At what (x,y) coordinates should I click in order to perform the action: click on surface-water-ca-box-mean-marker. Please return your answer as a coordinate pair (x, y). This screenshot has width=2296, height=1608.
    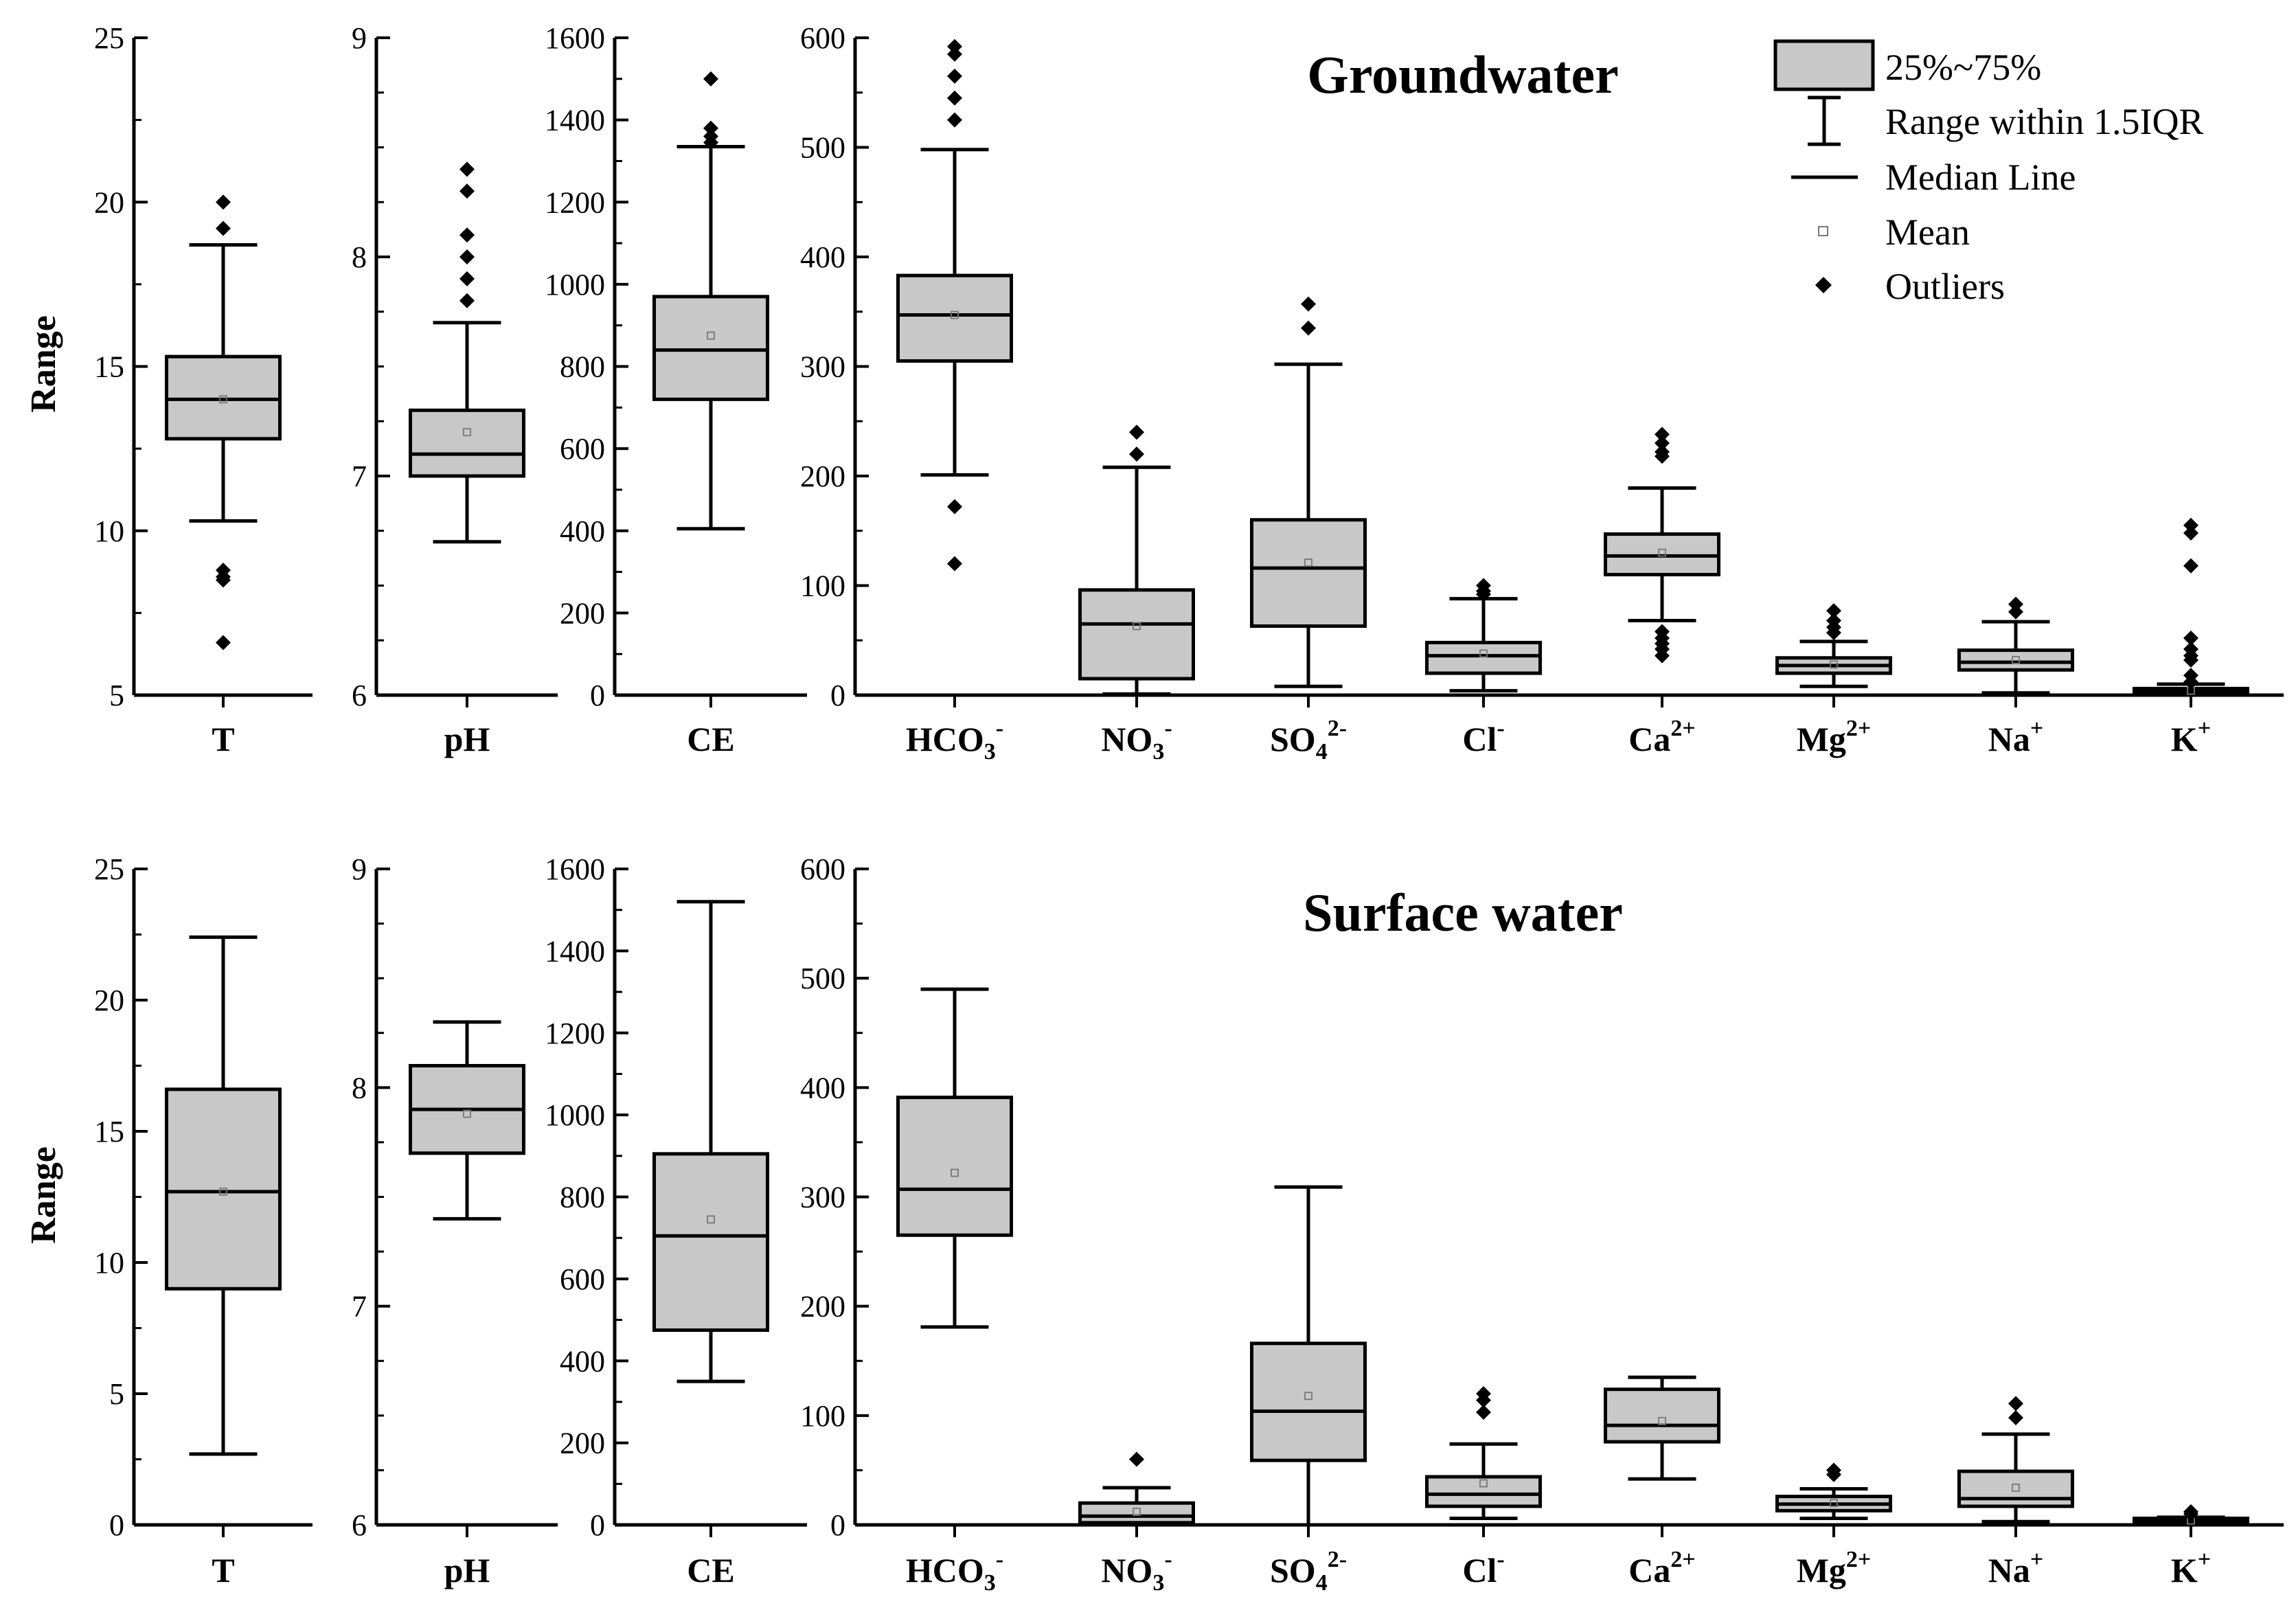
    Looking at the image, I should click on (1662, 1421).